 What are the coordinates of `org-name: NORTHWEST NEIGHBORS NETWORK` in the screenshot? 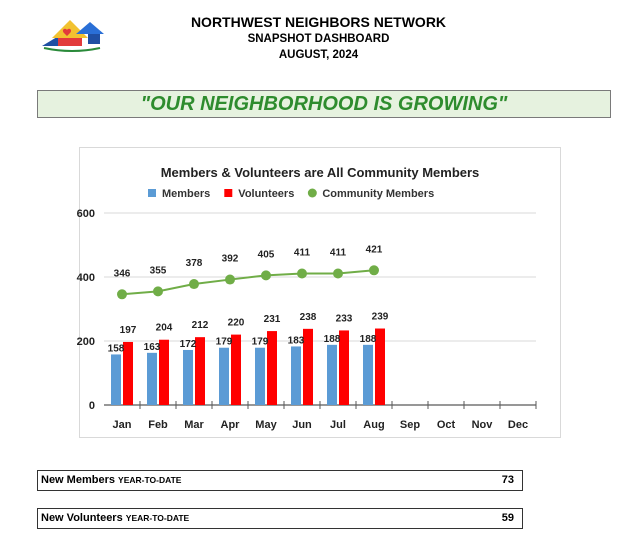 It's located at (318, 22).